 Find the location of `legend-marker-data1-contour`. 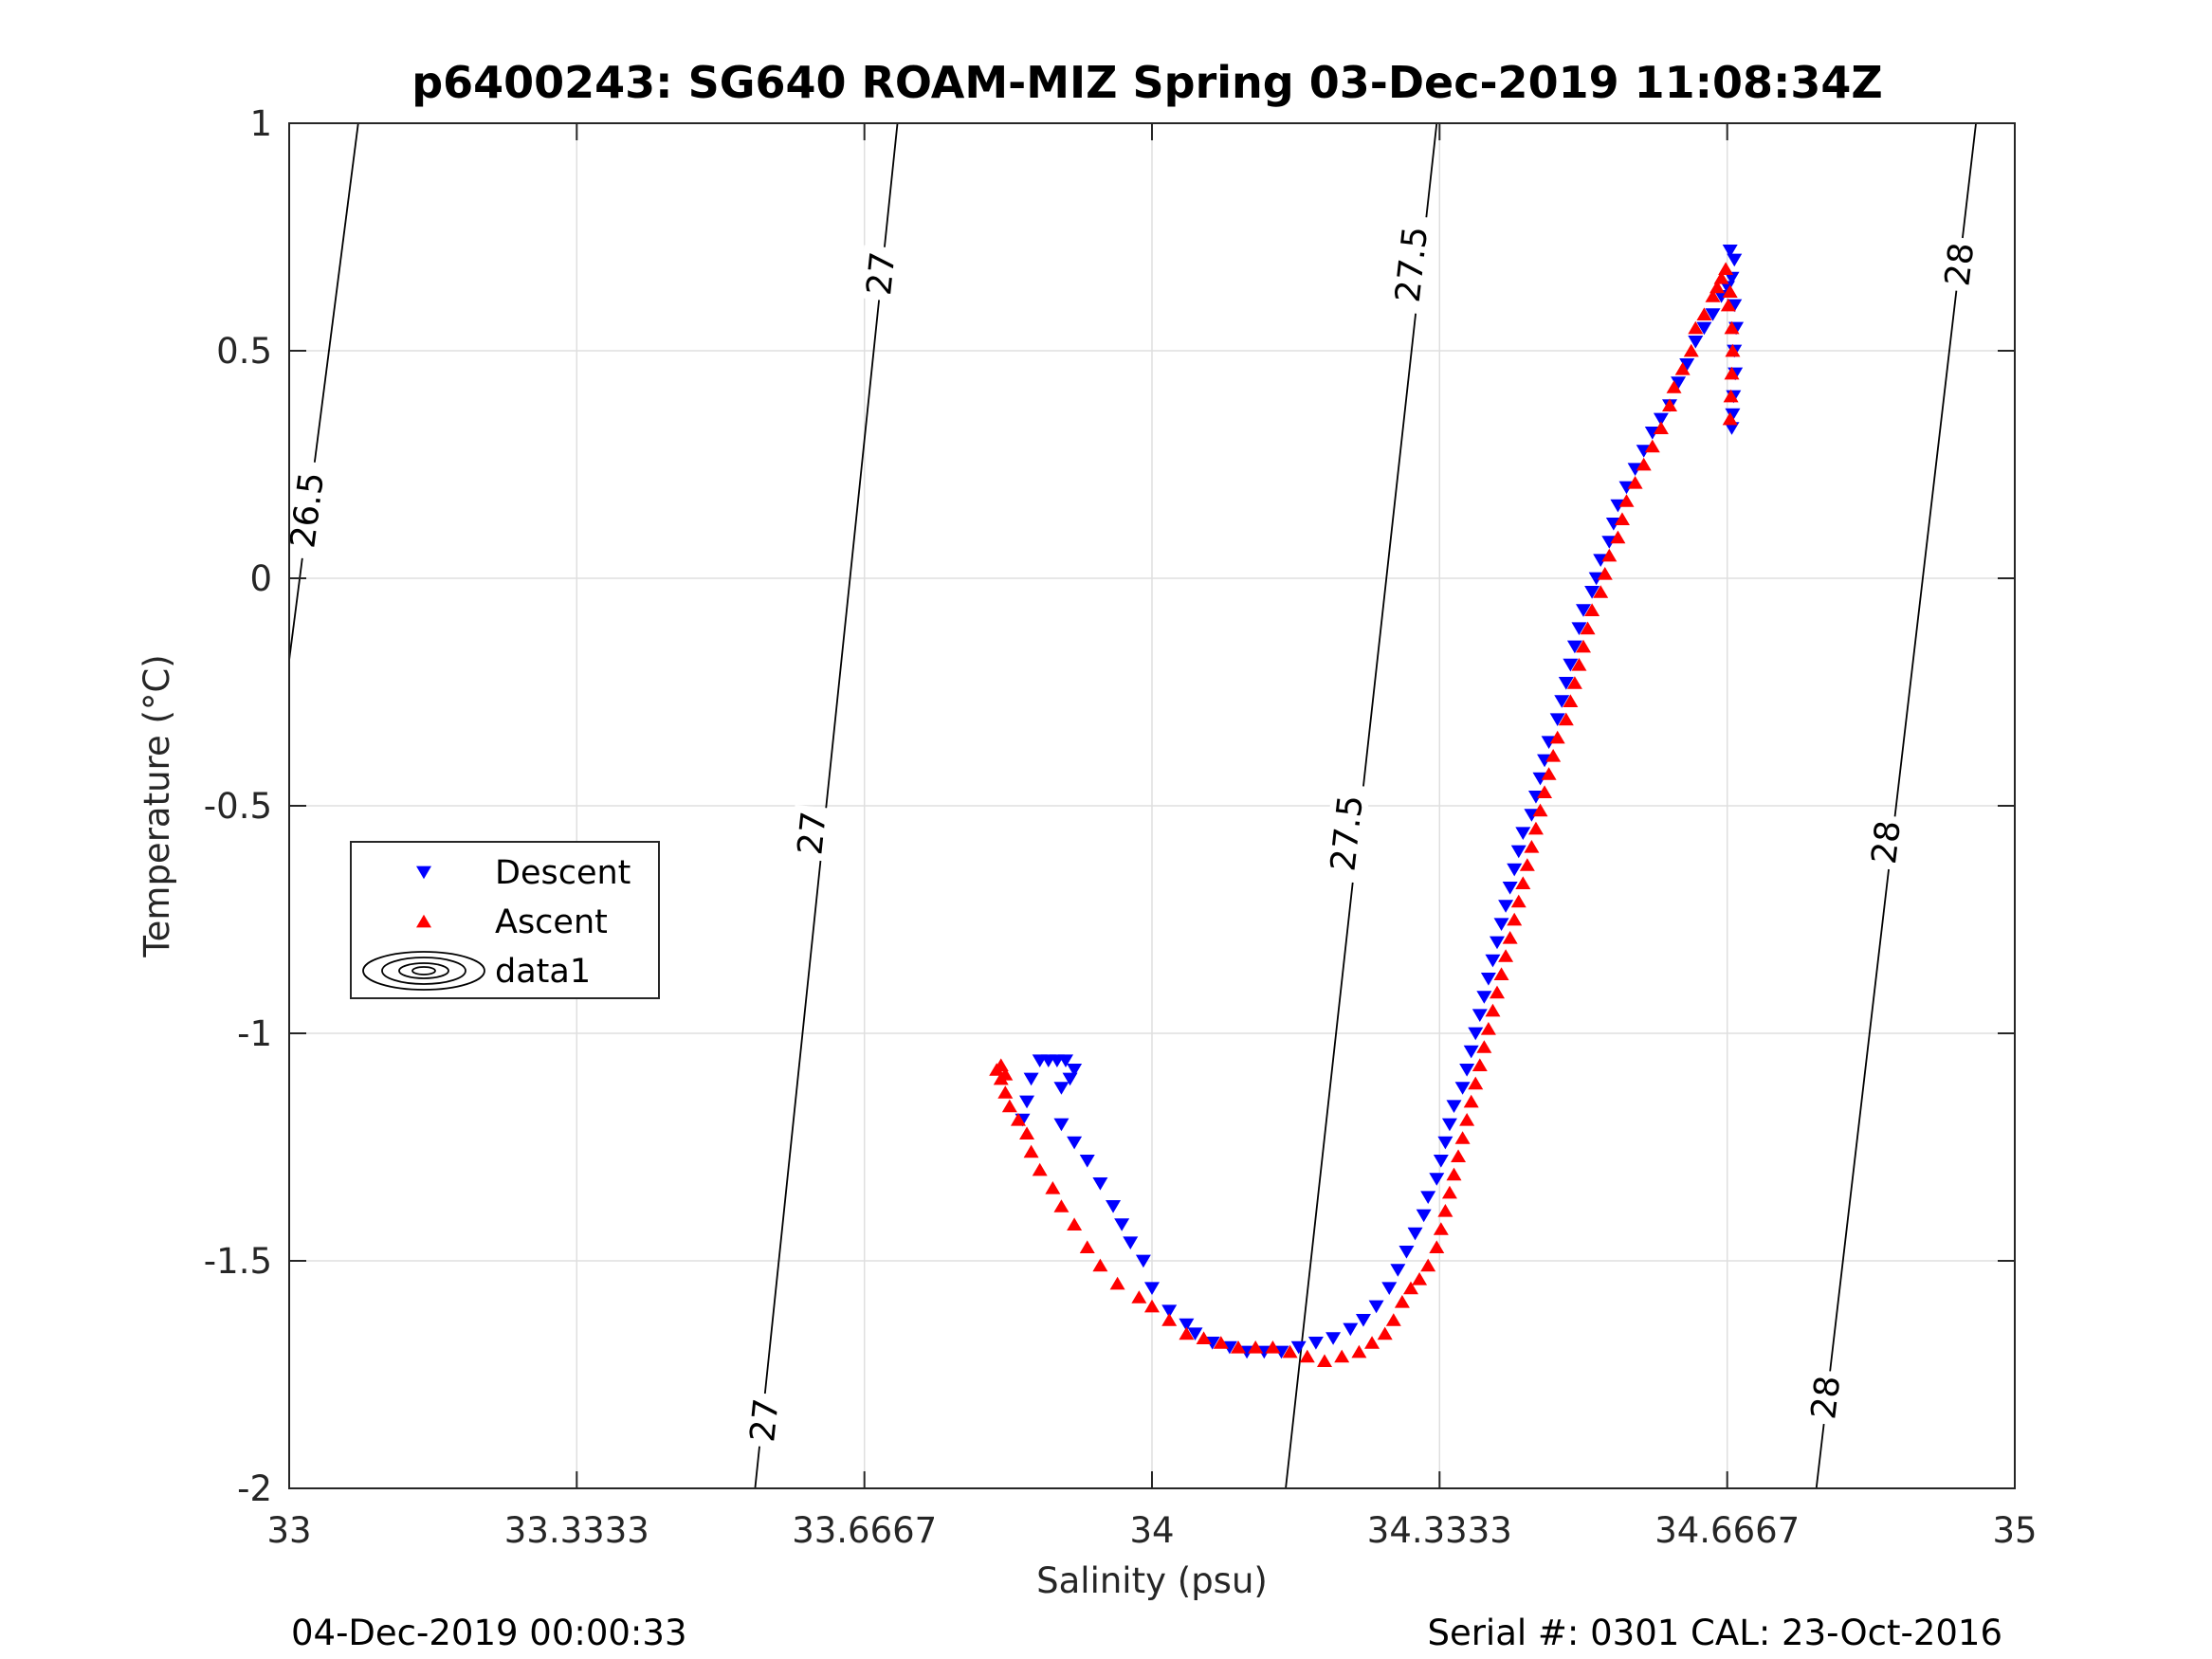

legend-marker-data1-contour is located at coordinates (423, 971).